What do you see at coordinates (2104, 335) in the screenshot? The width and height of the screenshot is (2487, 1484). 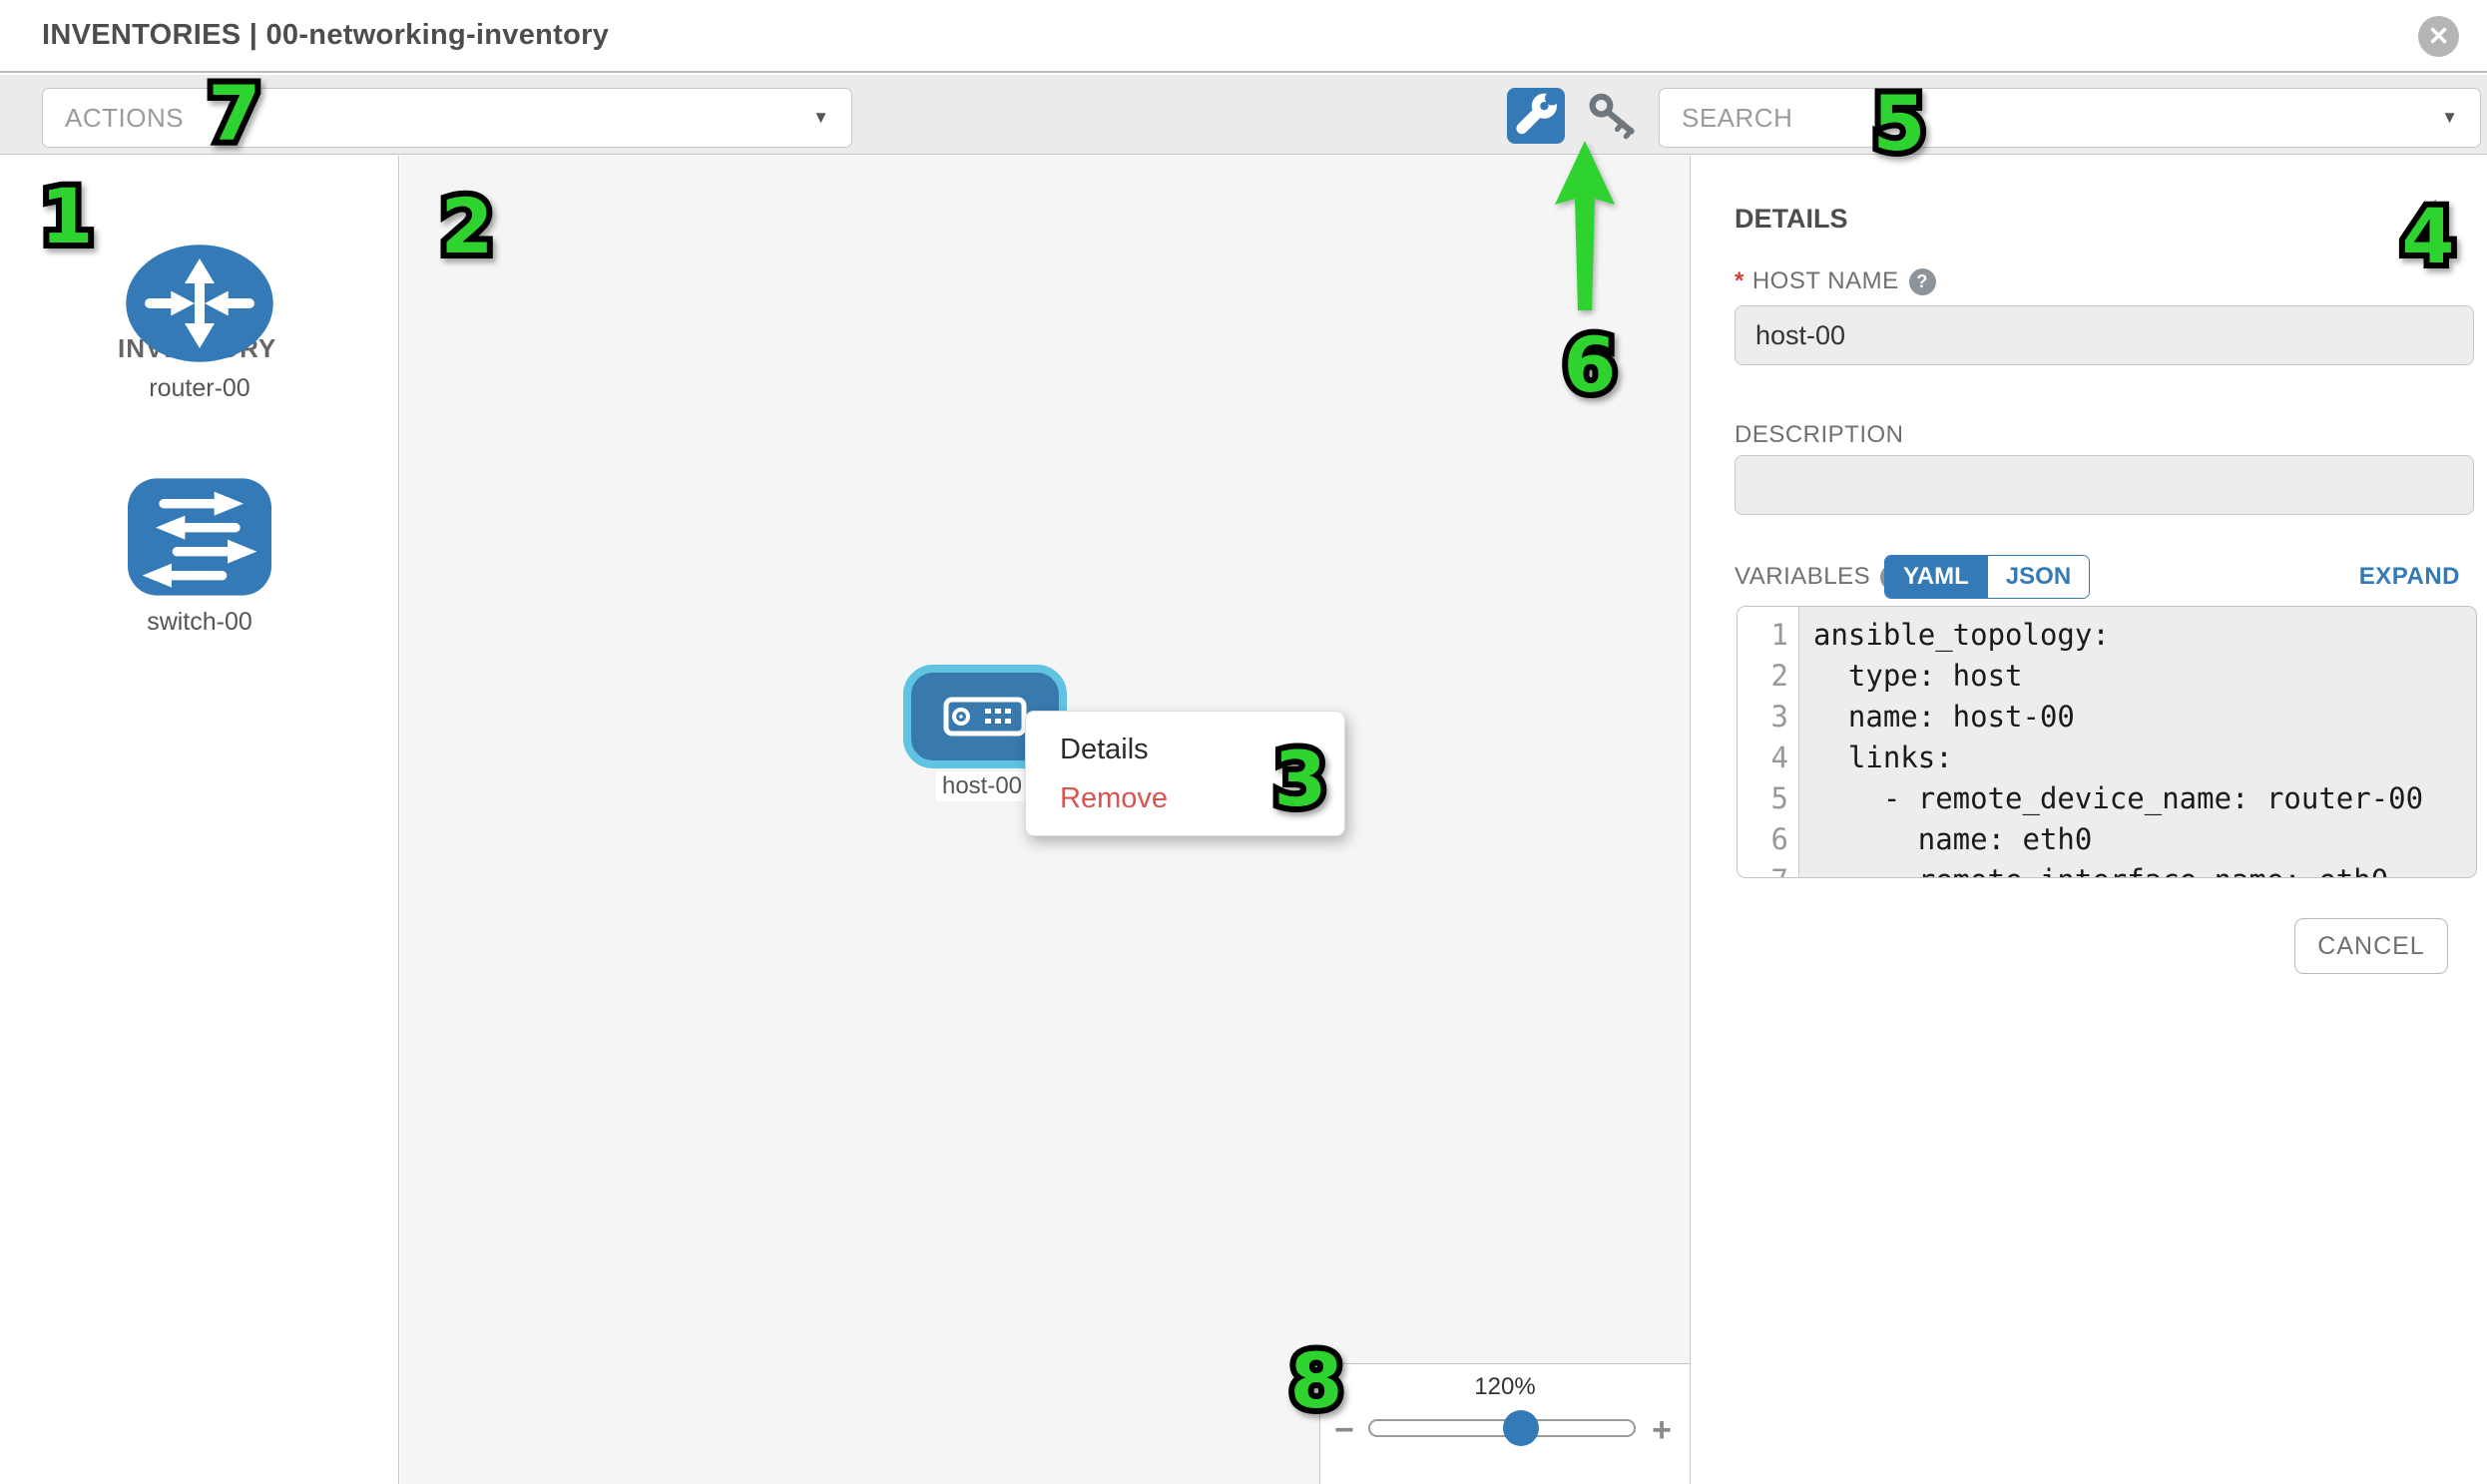 I see `host-name-input` at bounding box center [2104, 335].